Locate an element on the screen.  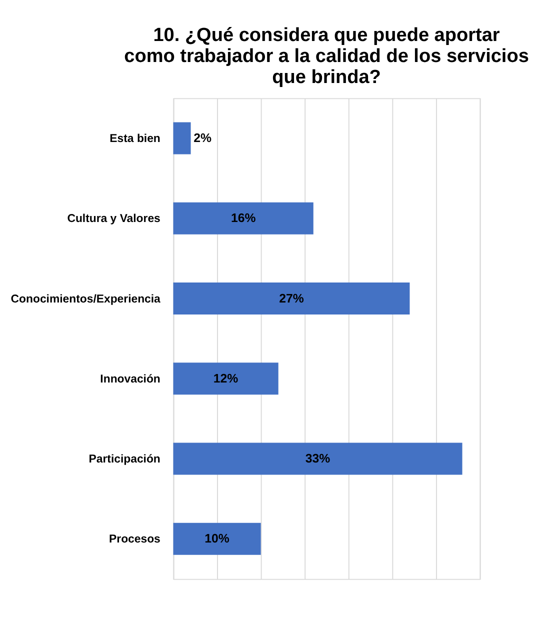
data-label: 10% is located at coordinates (217, 539).